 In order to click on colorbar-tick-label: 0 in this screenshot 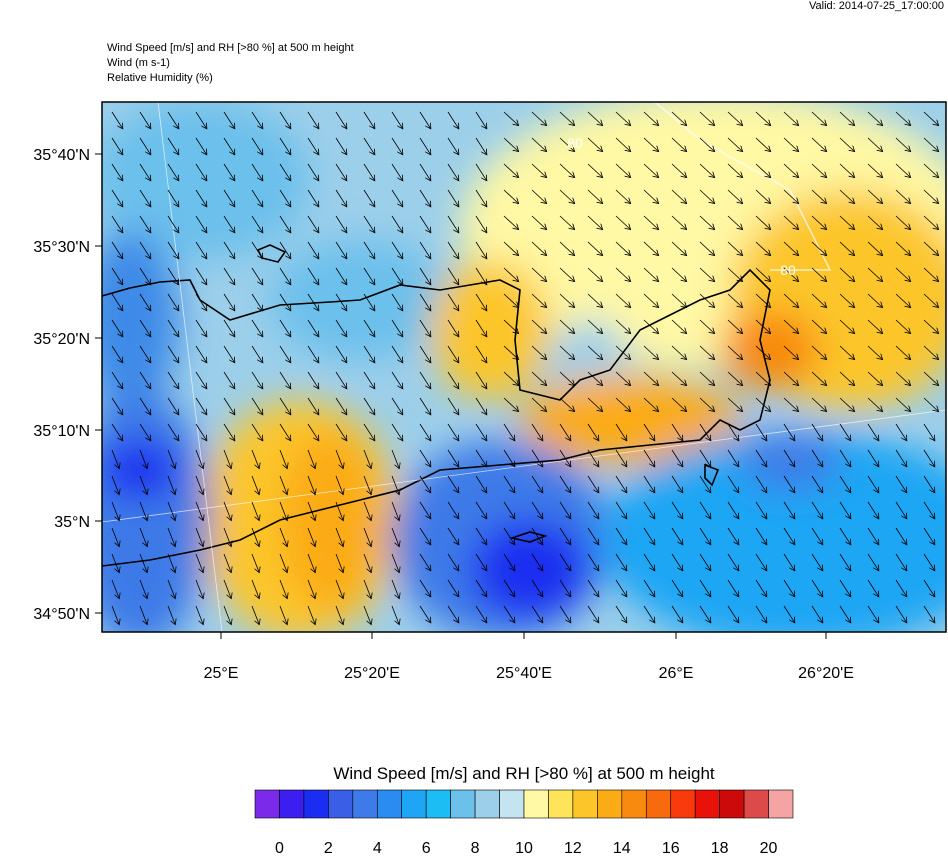, I will do `click(279, 847)`.